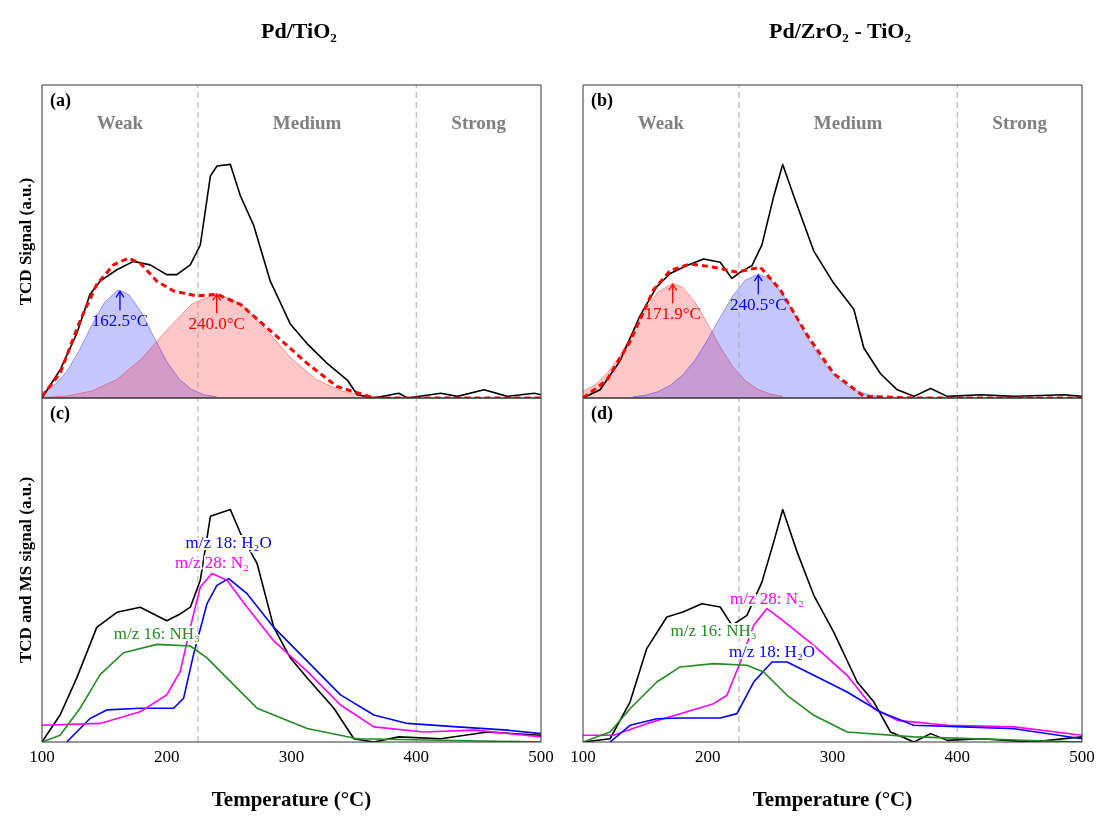 The height and width of the screenshot is (829, 1104). What do you see at coordinates (602, 413) in the screenshot?
I see `text: (d)` at bounding box center [602, 413].